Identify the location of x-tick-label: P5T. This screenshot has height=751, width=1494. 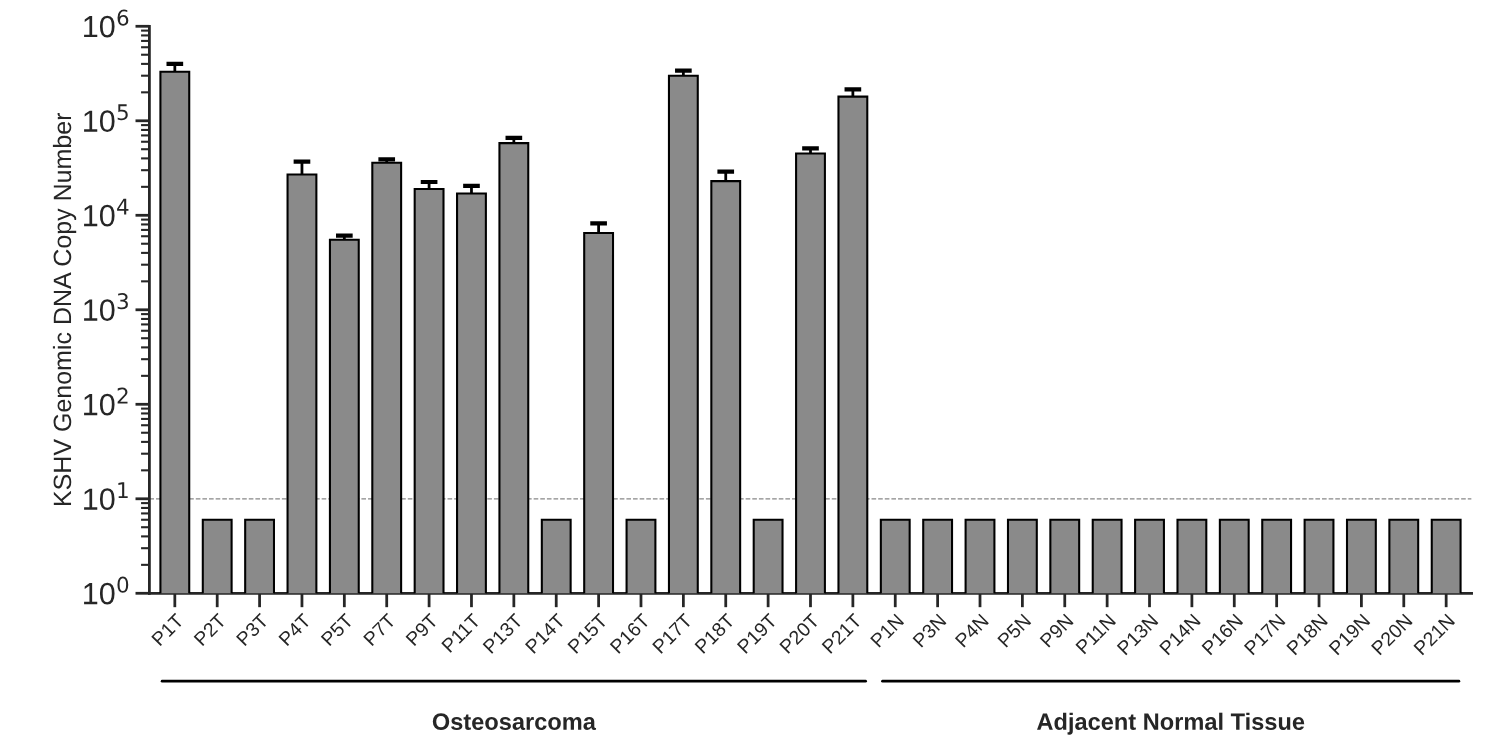
(337, 629).